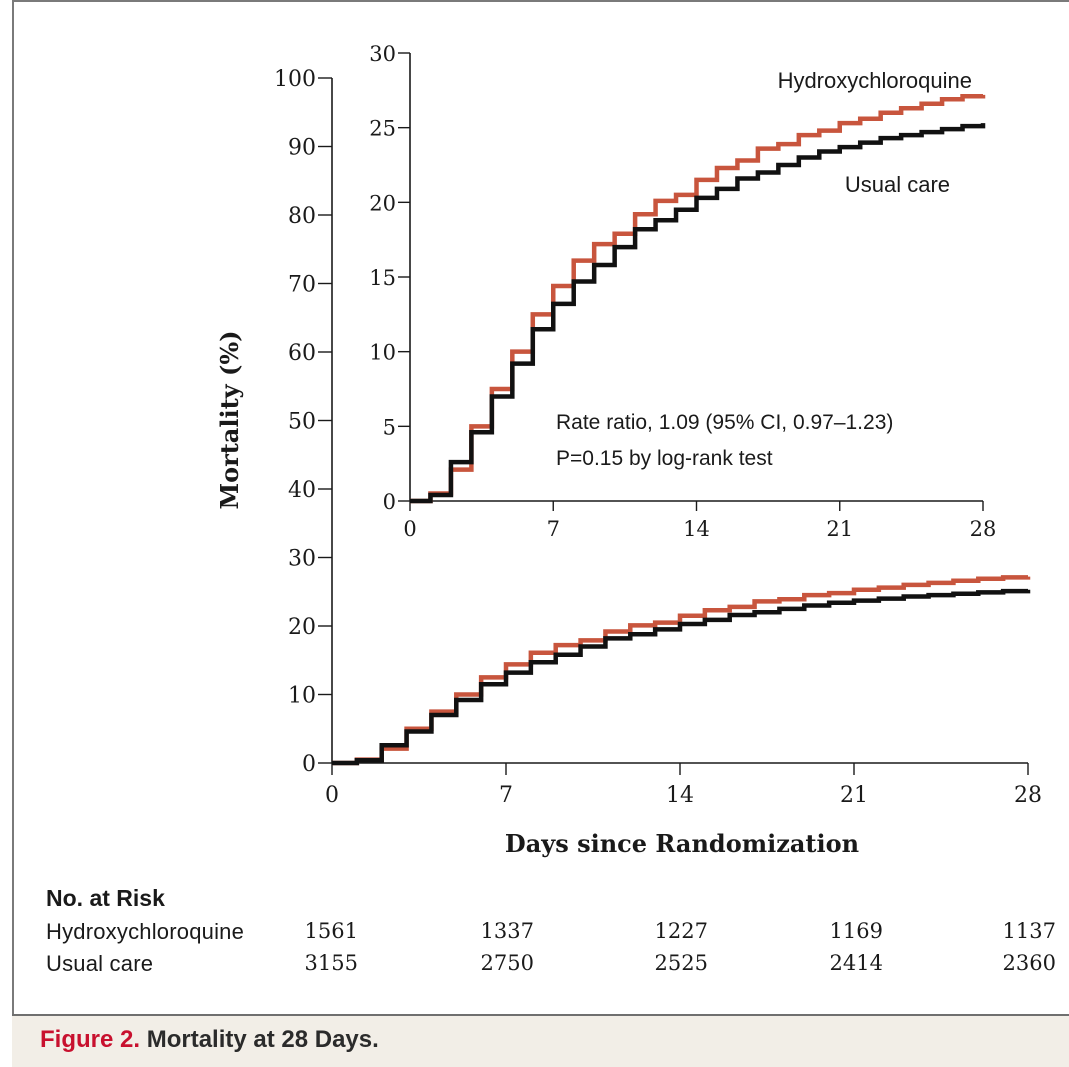  I want to click on inset-y-tick-label: 15, so click(382, 278).